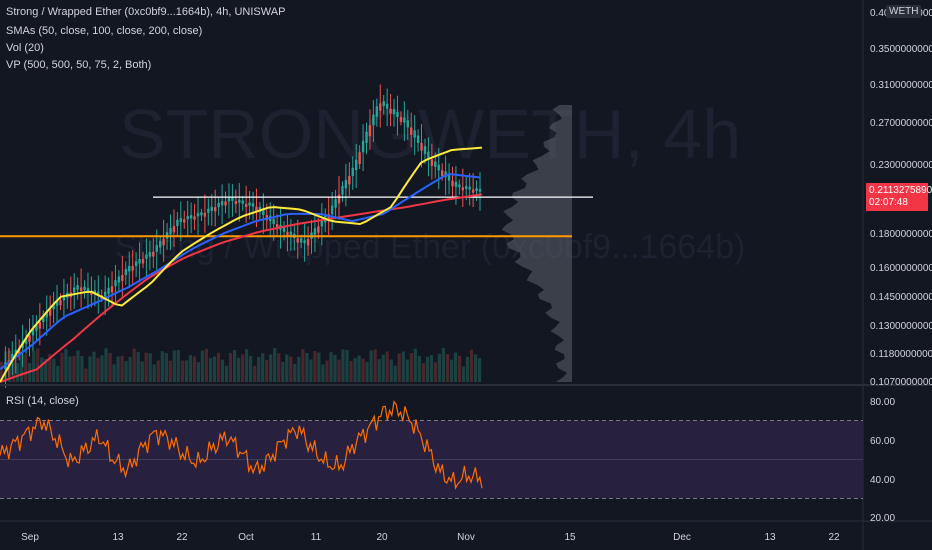 This screenshot has width=932, height=550. What do you see at coordinates (42, 401) in the screenshot?
I see `rsi-label: RSI (14, close)` at bounding box center [42, 401].